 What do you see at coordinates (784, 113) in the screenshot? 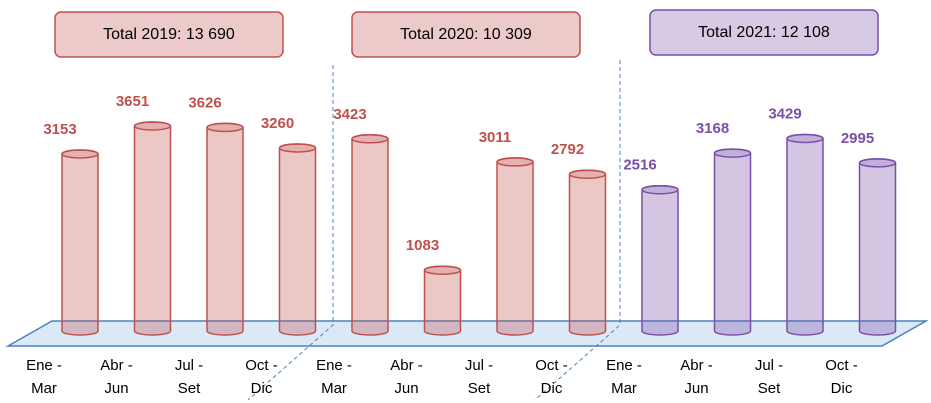
I see `data-label: 3429` at bounding box center [784, 113].